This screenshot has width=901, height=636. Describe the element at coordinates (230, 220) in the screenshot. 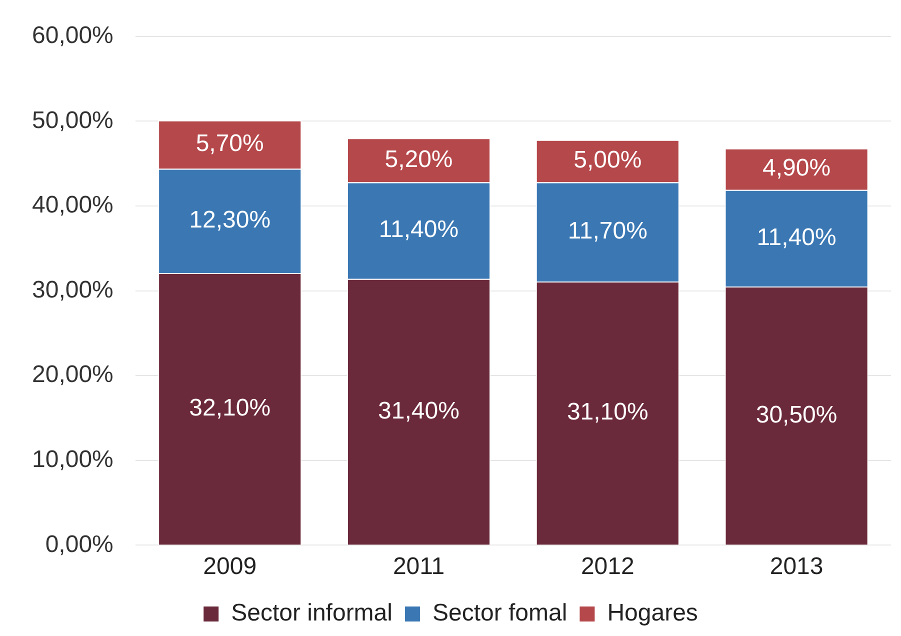

I see `data-label: 12,30%` at that location.